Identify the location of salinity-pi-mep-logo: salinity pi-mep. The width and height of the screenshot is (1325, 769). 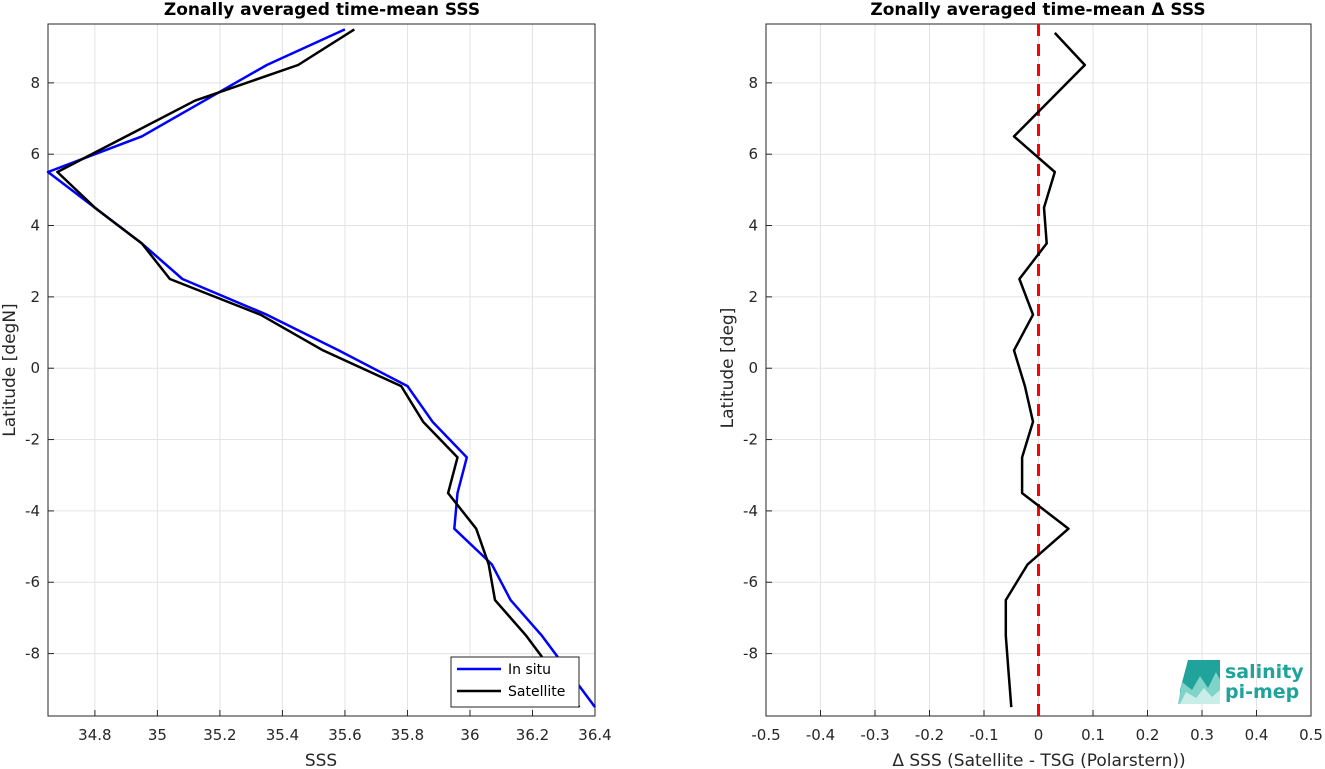
(1241, 682).